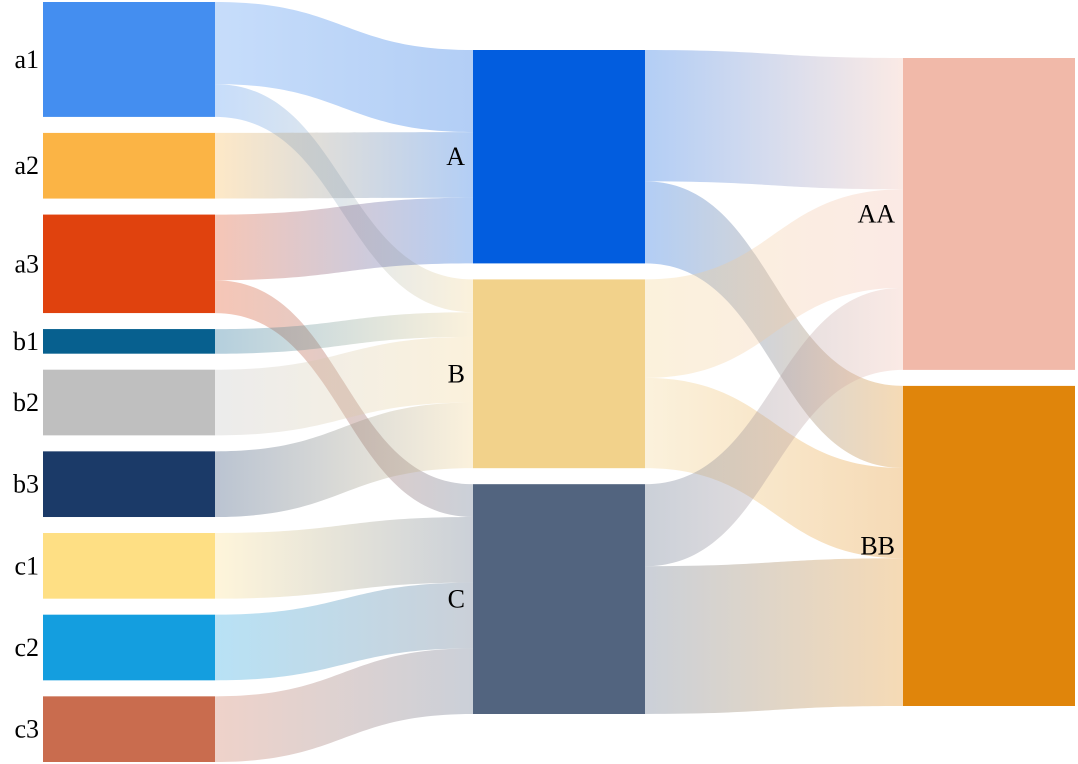  What do you see at coordinates (989, 545) in the screenshot?
I see `node-BB` at bounding box center [989, 545].